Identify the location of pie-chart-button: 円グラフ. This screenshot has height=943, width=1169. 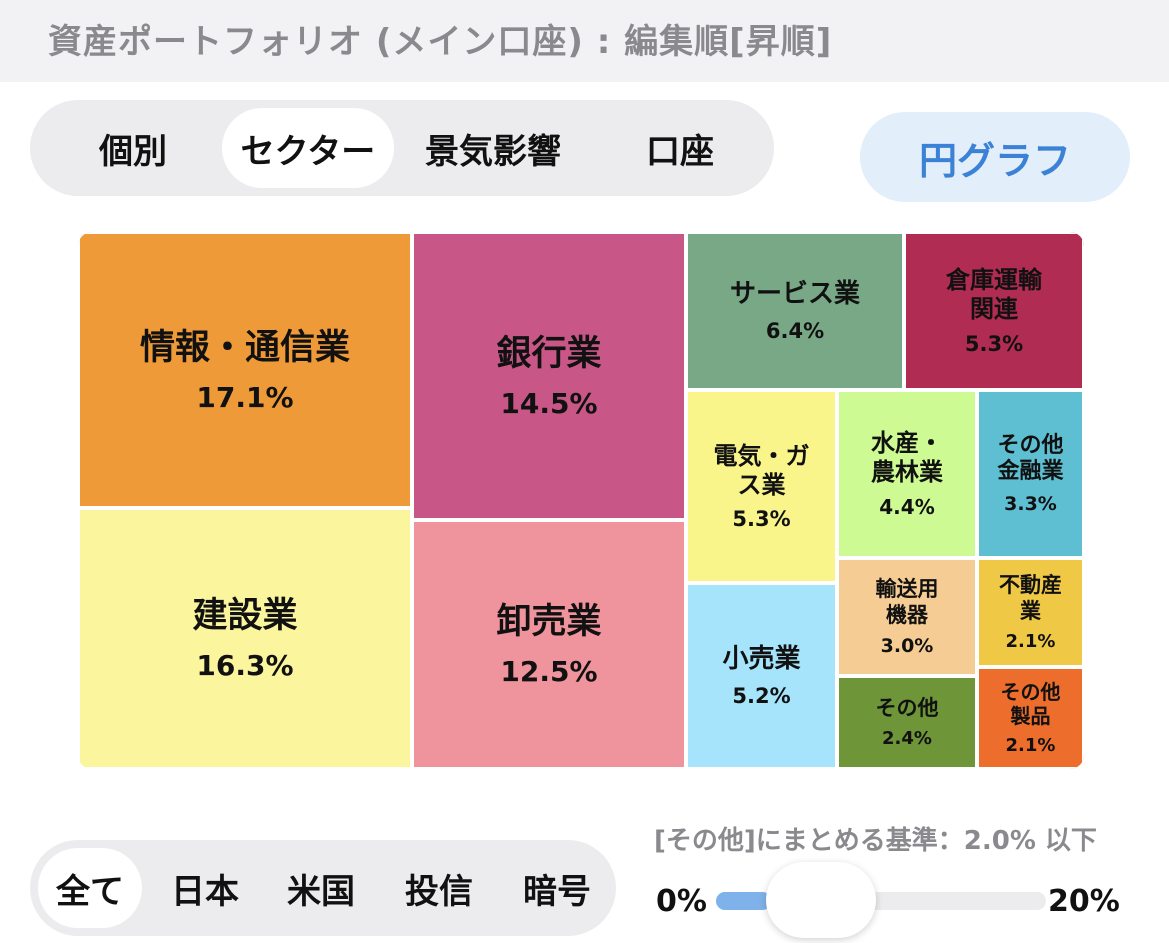
(995, 157).